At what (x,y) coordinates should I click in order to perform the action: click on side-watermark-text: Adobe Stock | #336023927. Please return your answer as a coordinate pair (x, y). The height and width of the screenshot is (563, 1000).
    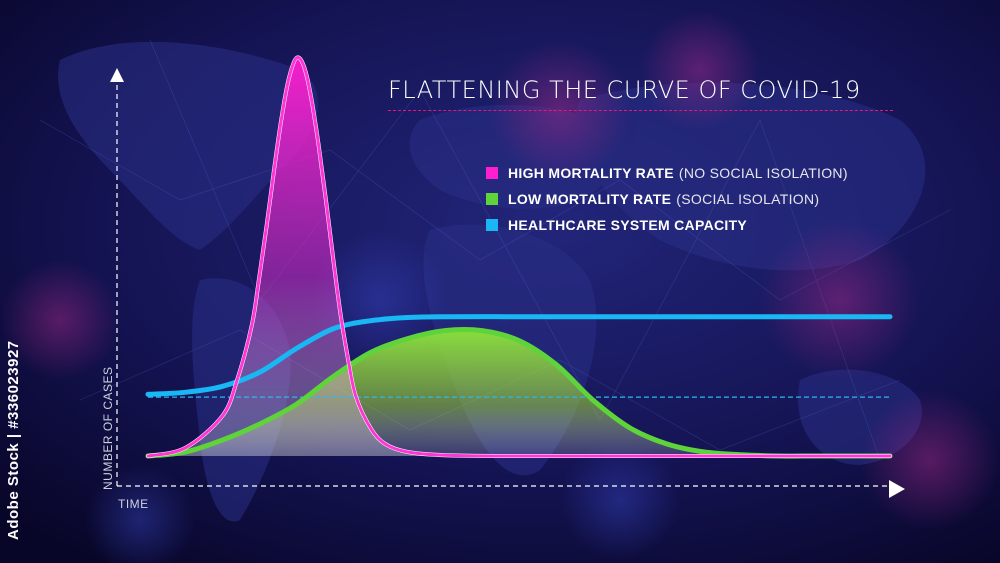
    Looking at the image, I should click on (13, 440).